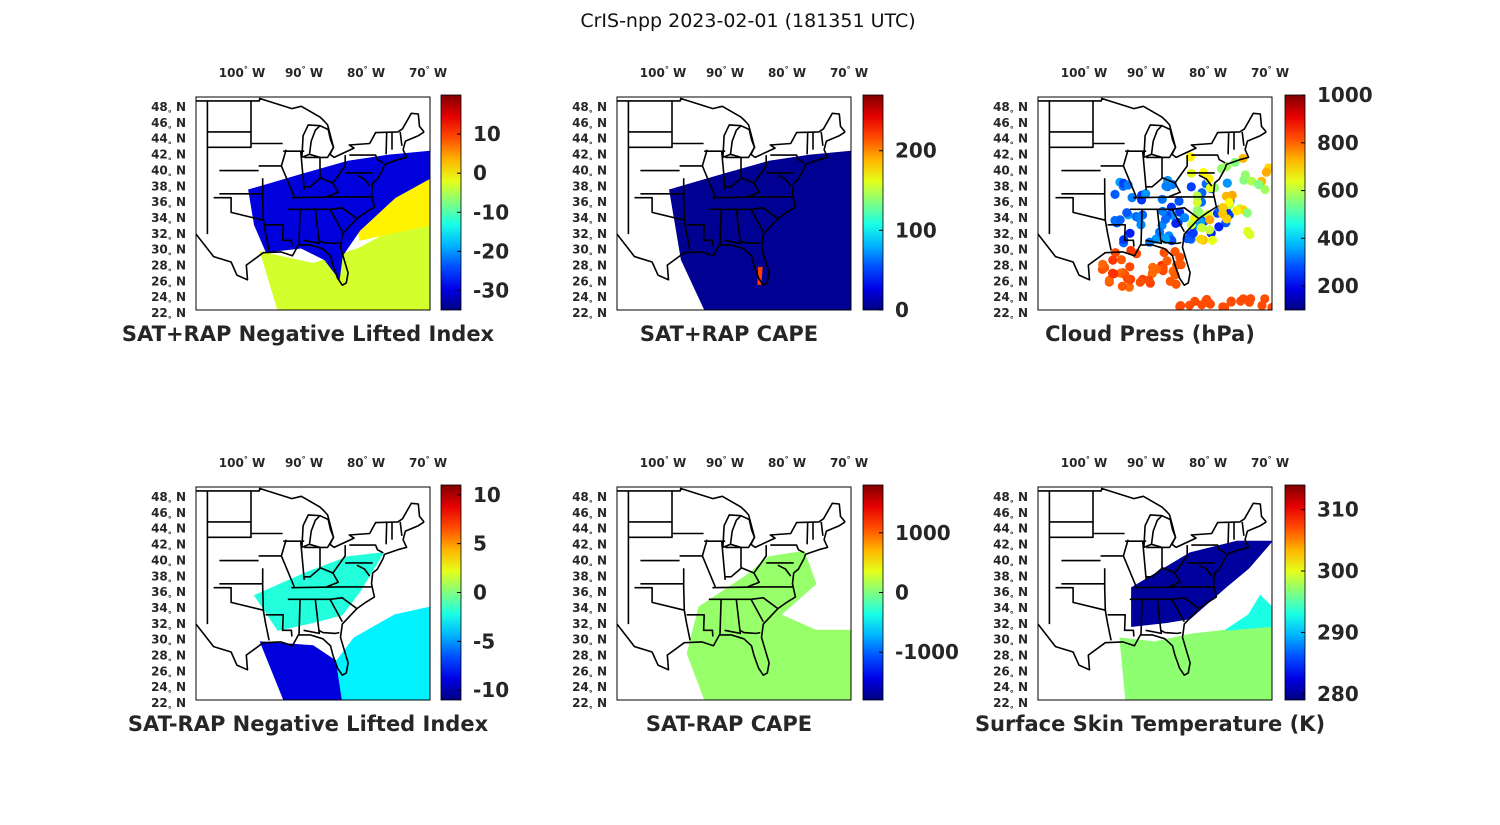 The width and height of the screenshot is (1500, 825). I want to click on colorbar-tick-label: 5, so click(480, 544).